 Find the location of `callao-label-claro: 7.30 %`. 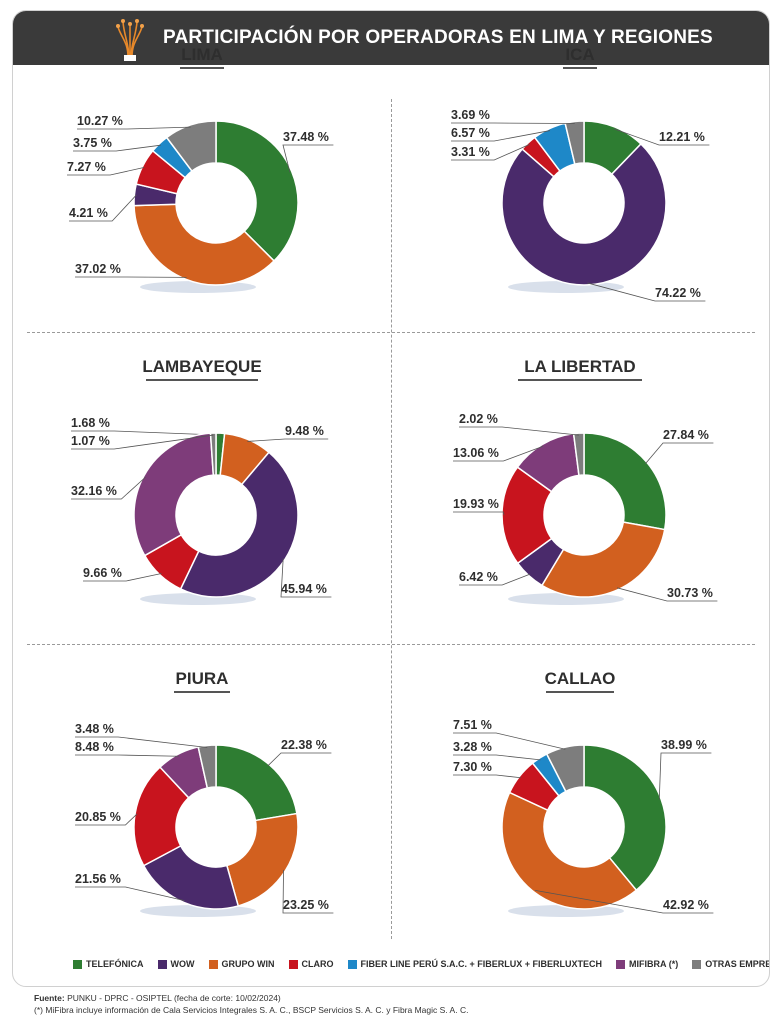

callao-label-claro: 7.30 % is located at coordinates (472, 767).